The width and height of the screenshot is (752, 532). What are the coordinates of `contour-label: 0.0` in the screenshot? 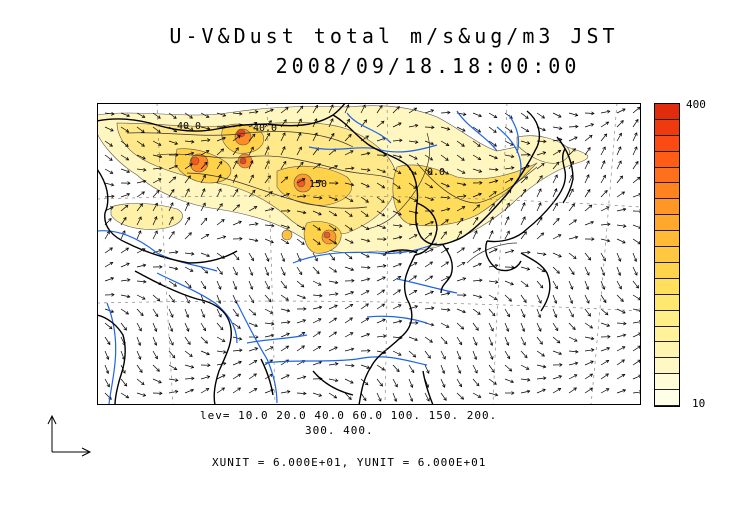 It's located at (436, 172).